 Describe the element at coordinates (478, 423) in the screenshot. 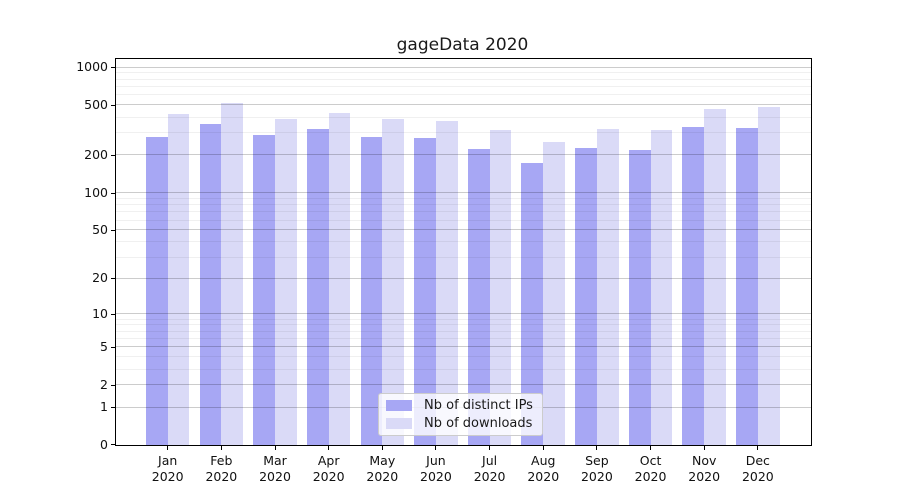

I see `legend-label-downloads: Nb of downloads` at that location.